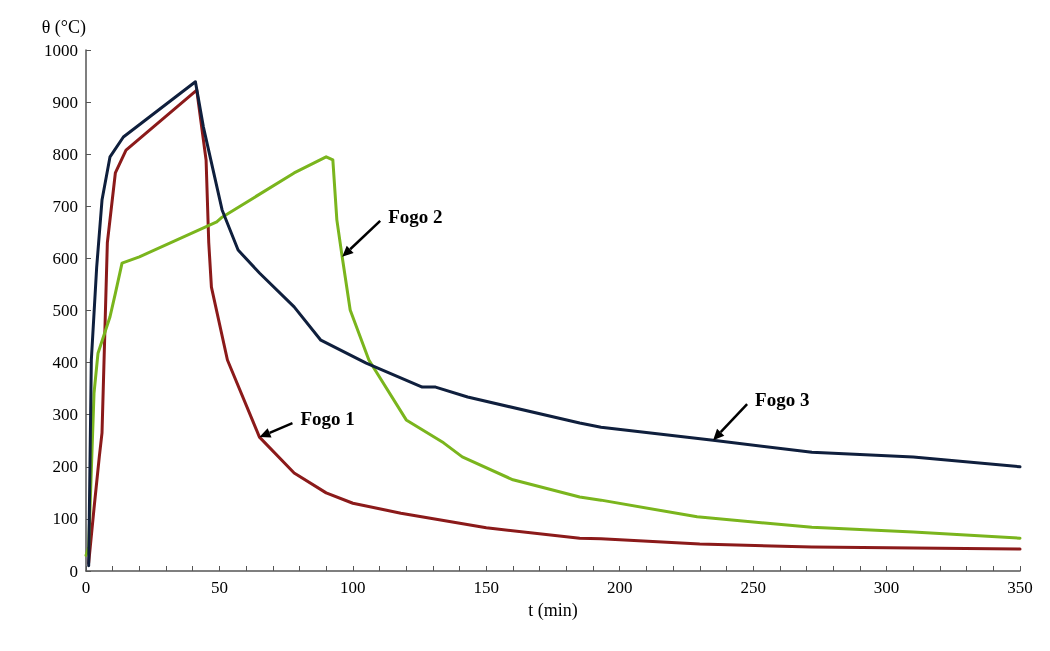 The height and width of the screenshot is (651, 1050). I want to click on y-tick-label: 1000, so click(61, 50).